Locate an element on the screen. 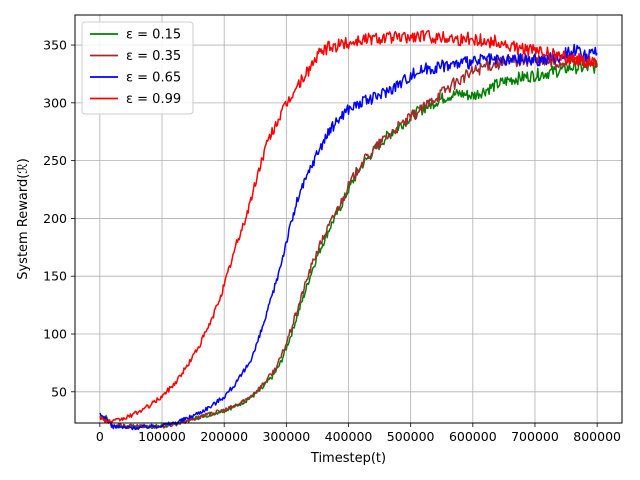 Image resolution: width=640 pixels, height=480 pixels. legend-box is located at coordinates (137, 68).